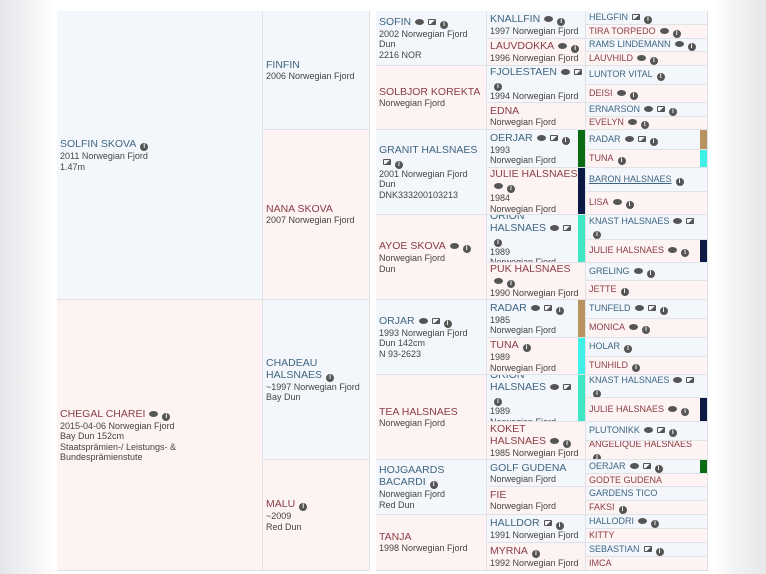 This screenshot has height=574, width=766. I want to click on horse-name-link: CHEGAL CHAREI, so click(103, 413).